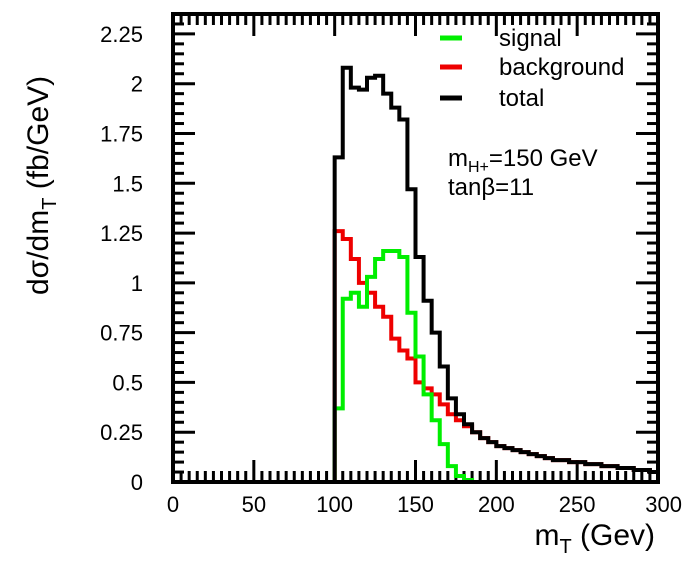 The height and width of the screenshot is (561, 684). What do you see at coordinates (530, 38) in the screenshot?
I see `legend-label-signal: signal` at bounding box center [530, 38].